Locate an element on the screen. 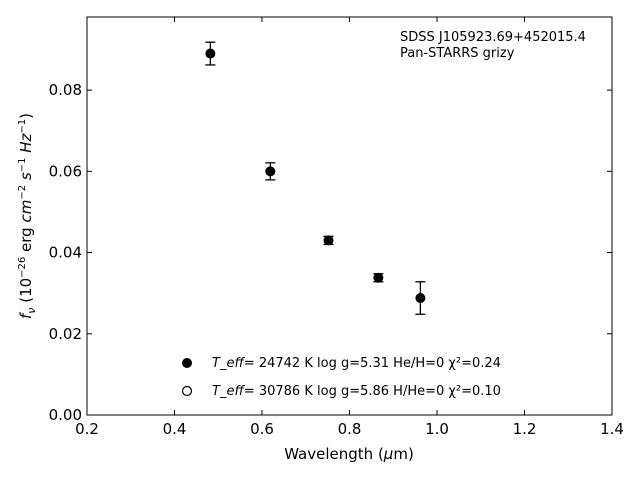 This screenshot has width=640, height=480. legend-teff-2: T_eff is located at coordinates (228, 391).